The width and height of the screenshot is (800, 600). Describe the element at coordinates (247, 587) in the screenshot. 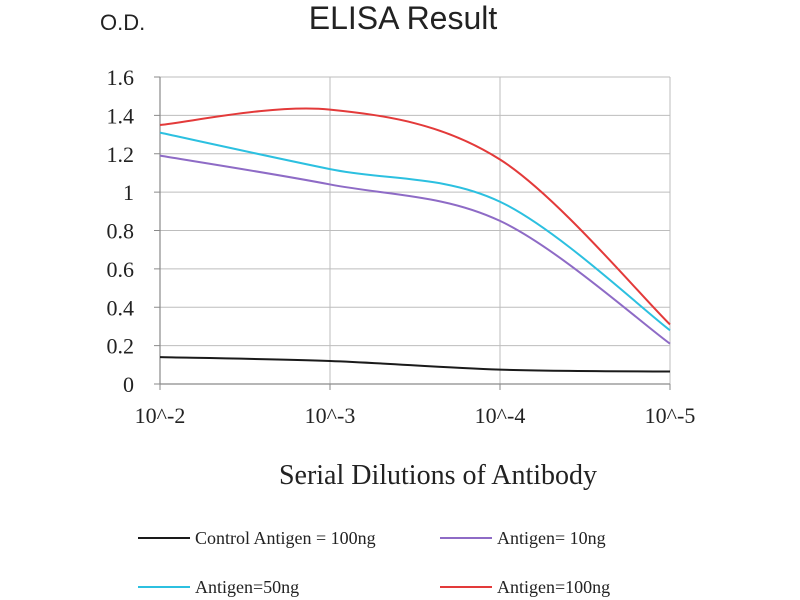

I see `legend-label: Antigen=50ng` at that location.